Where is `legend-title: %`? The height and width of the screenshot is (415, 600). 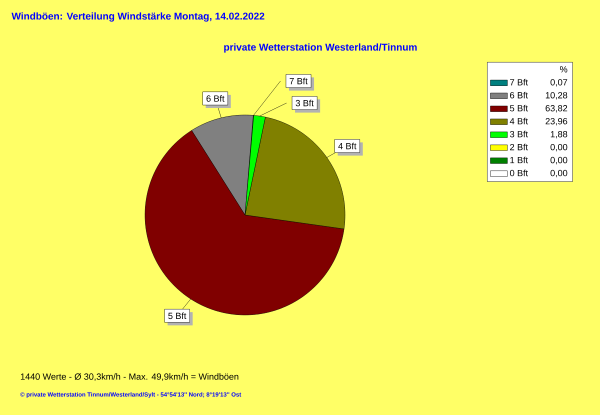 legend-title: % is located at coordinates (564, 69).